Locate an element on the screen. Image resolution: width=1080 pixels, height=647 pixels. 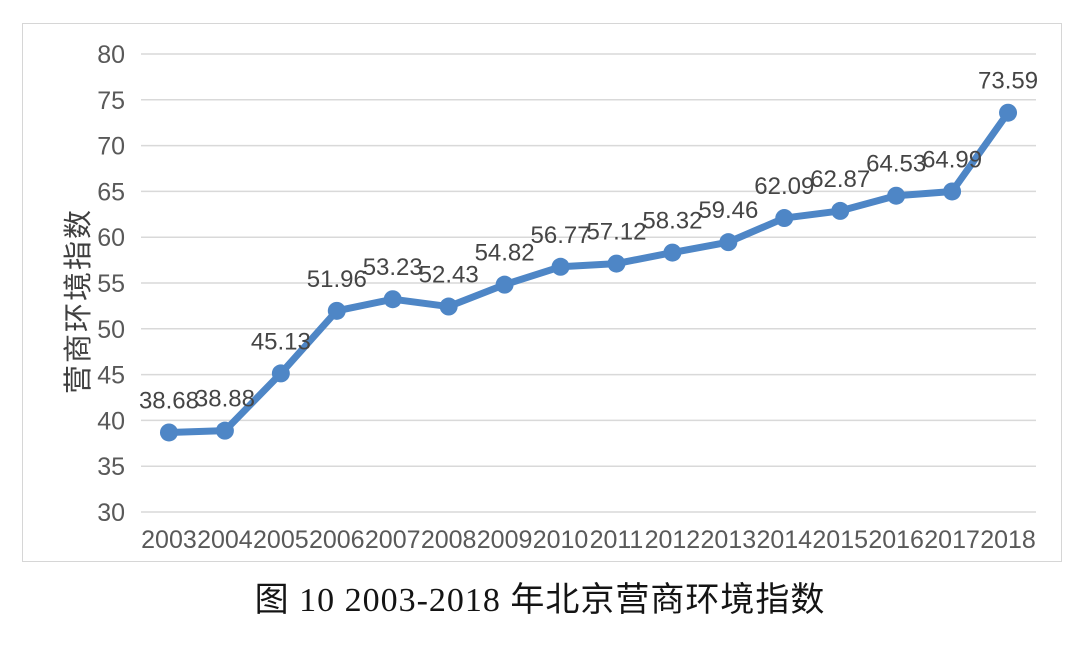
data-label: 53.23 is located at coordinates (393, 267).